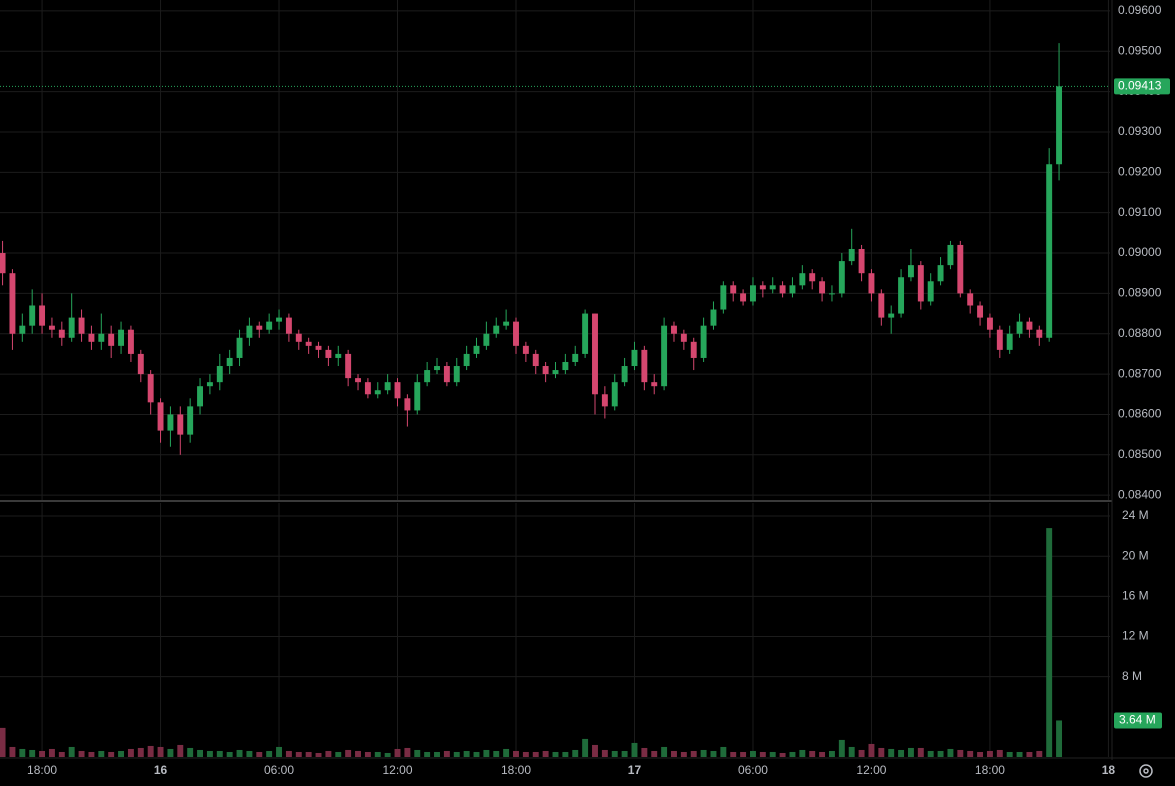 The width and height of the screenshot is (1175, 786). Describe the element at coordinates (1135, 555) in the screenshot. I see `volume-tick-label: 20 M` at that location.